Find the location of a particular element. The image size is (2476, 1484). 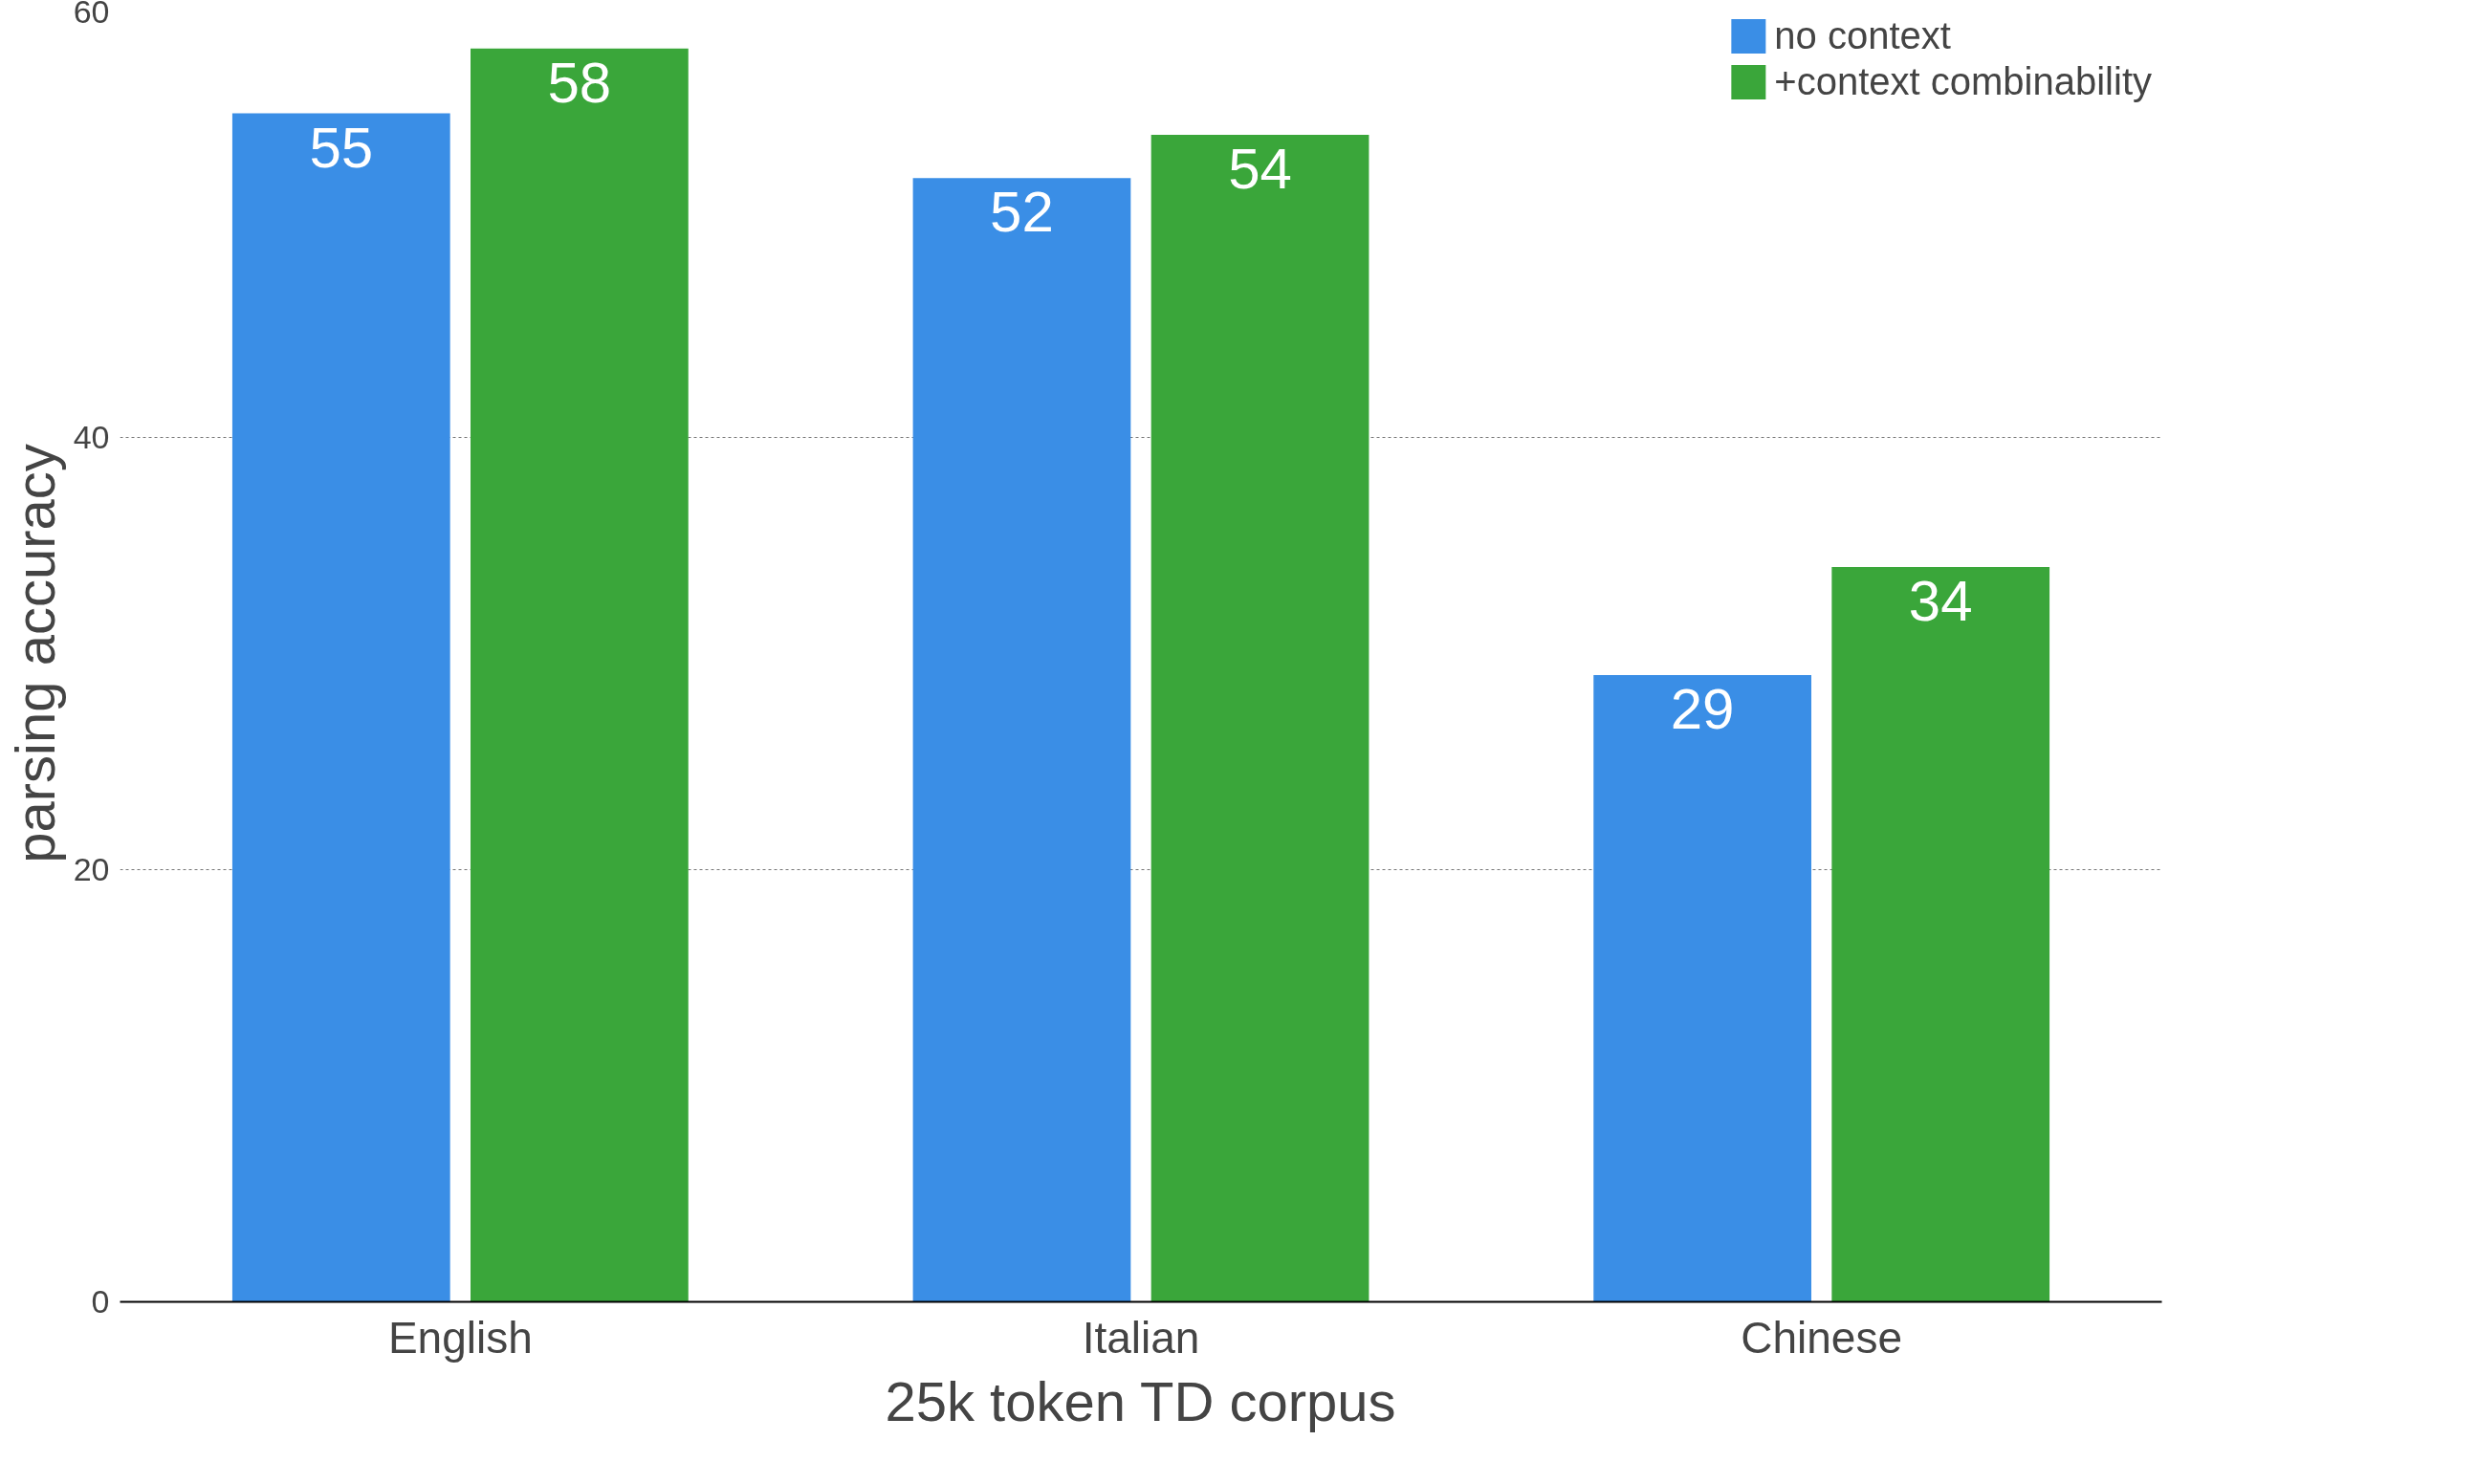

data-label: 52 is located at coordinates (1022, 212).